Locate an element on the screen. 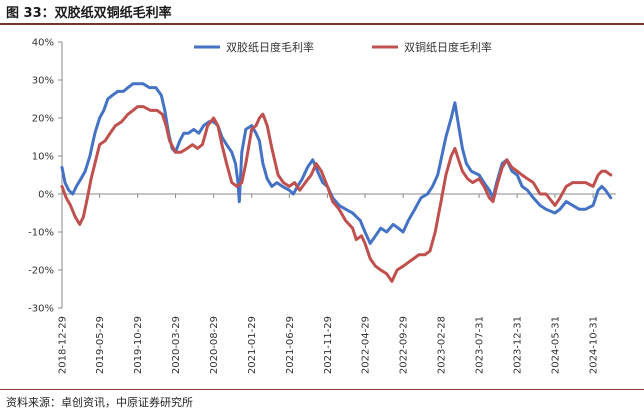 The width and height of the screenshot is (644, 412). source-rule is located at coordinates (322, 389).